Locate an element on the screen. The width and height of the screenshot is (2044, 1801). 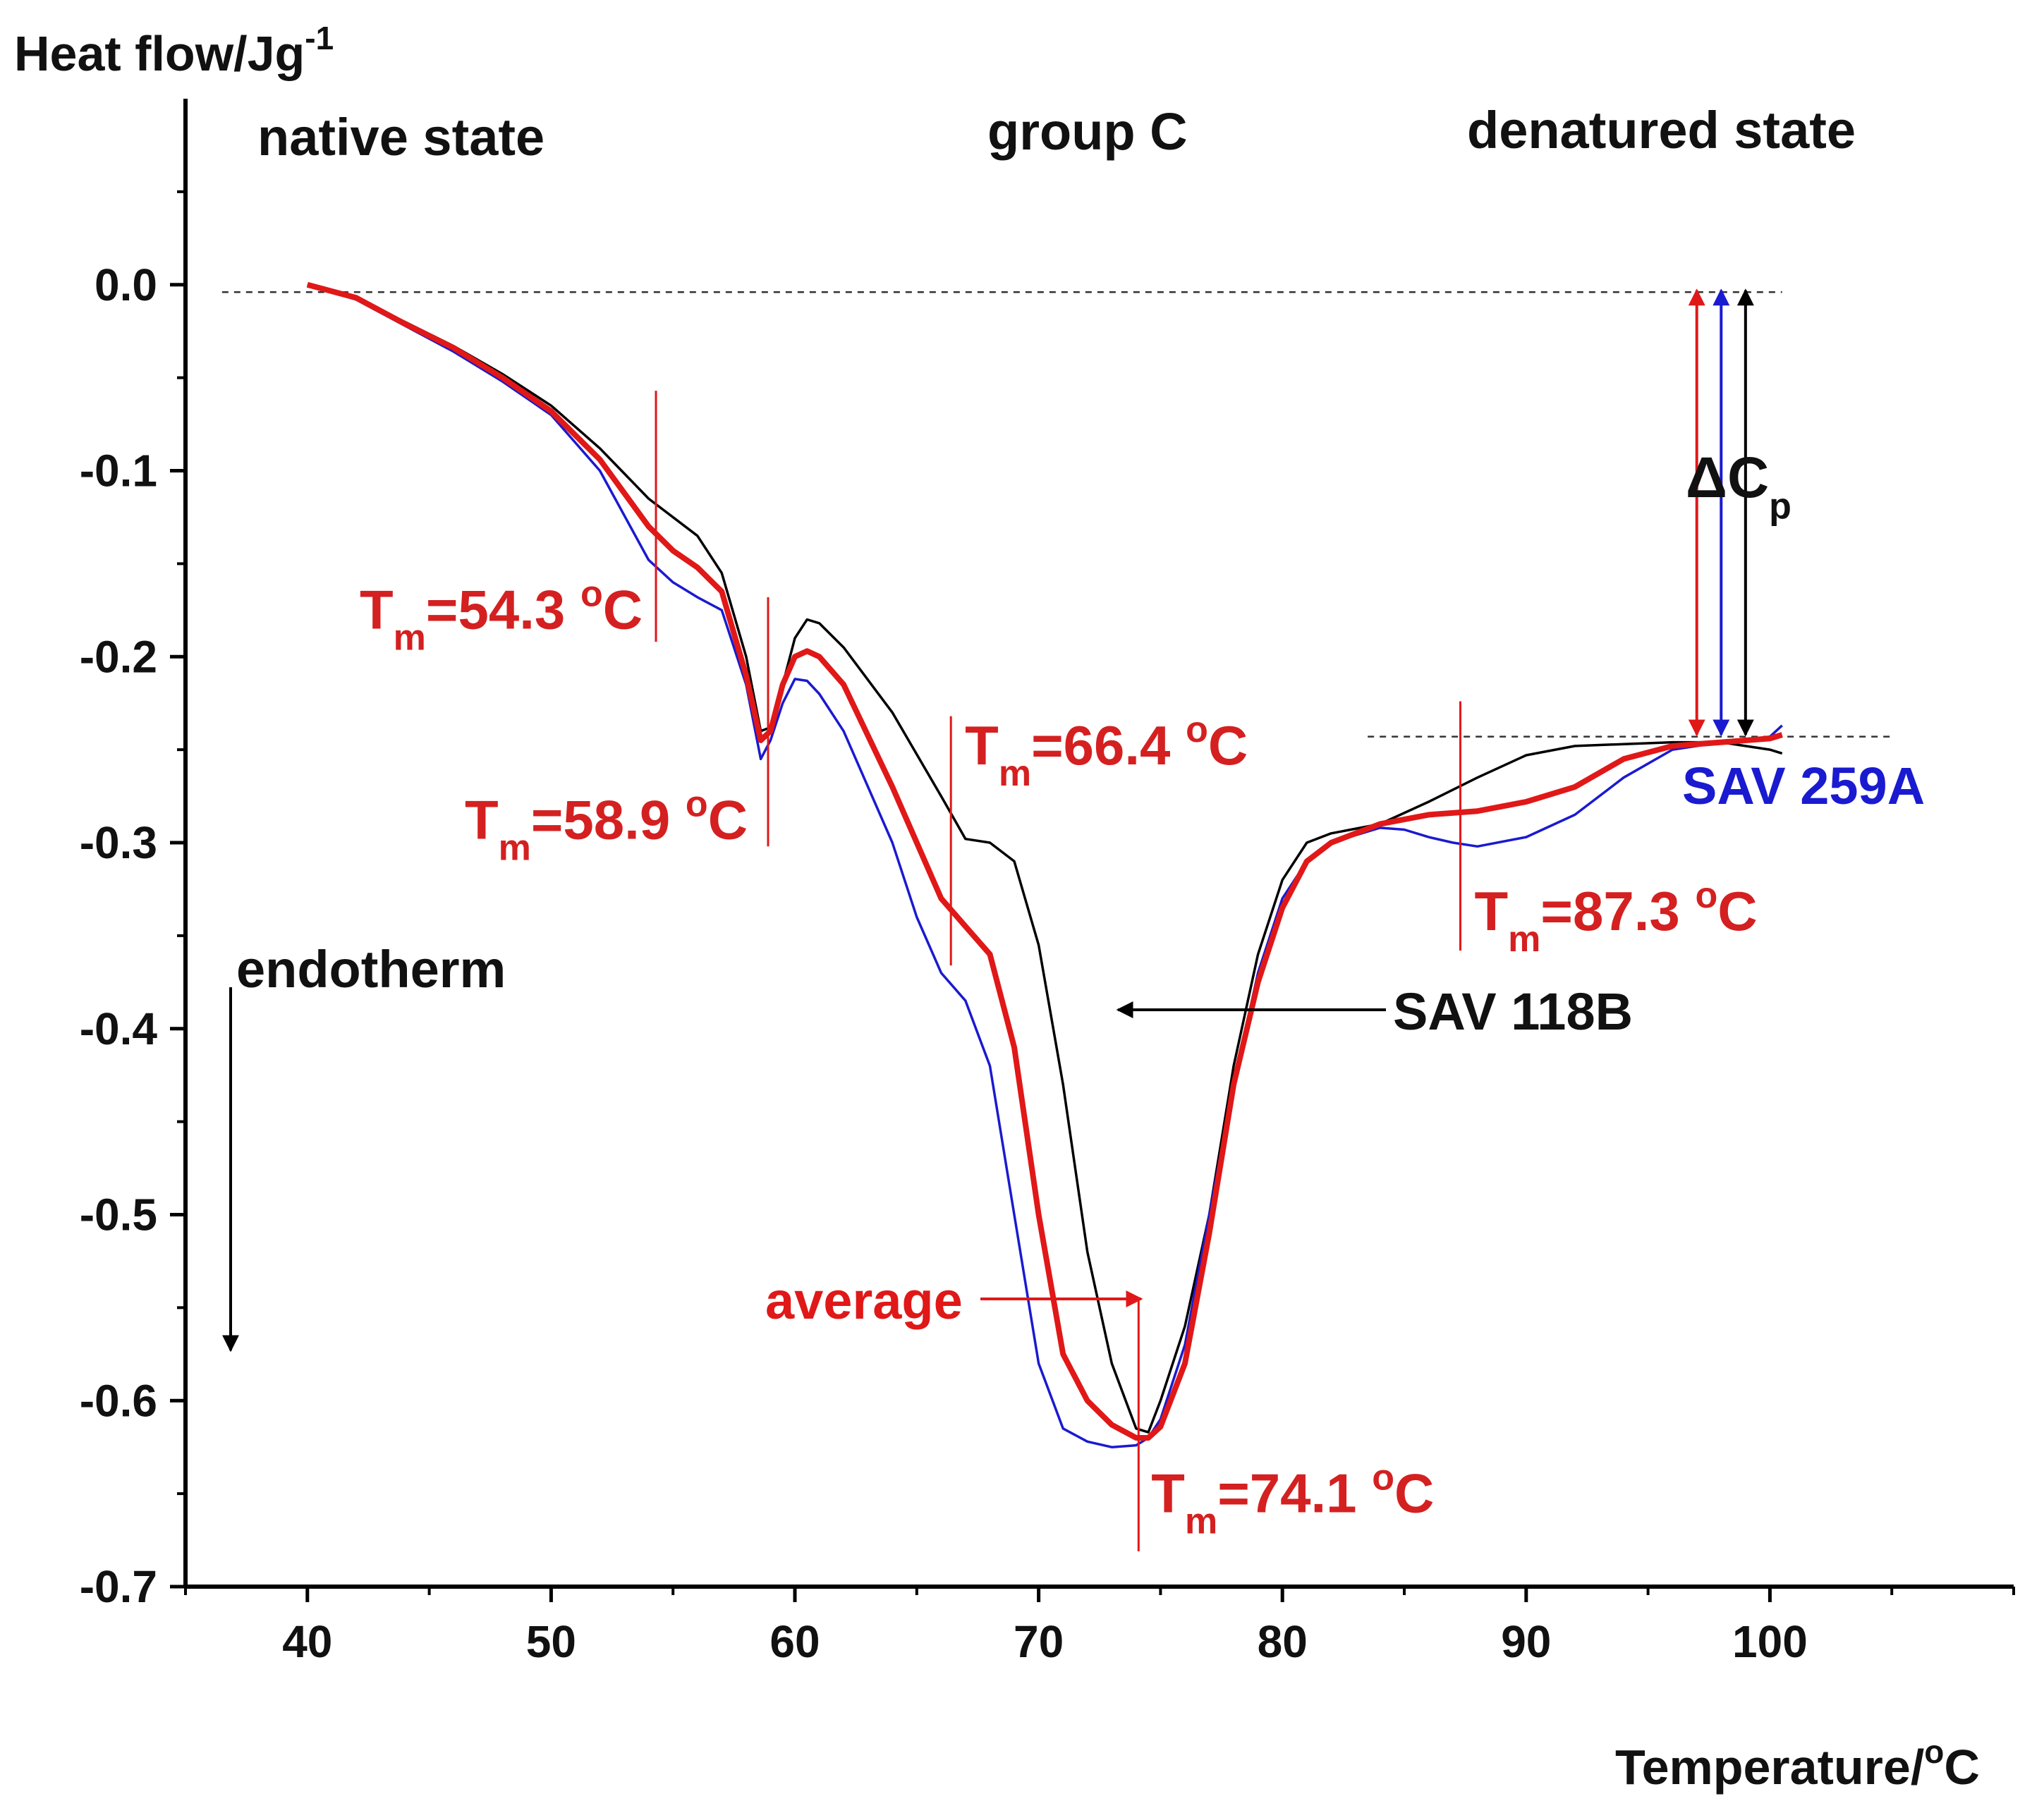
y-tick-label: -0.4 is located at coordinates (119, 1029).